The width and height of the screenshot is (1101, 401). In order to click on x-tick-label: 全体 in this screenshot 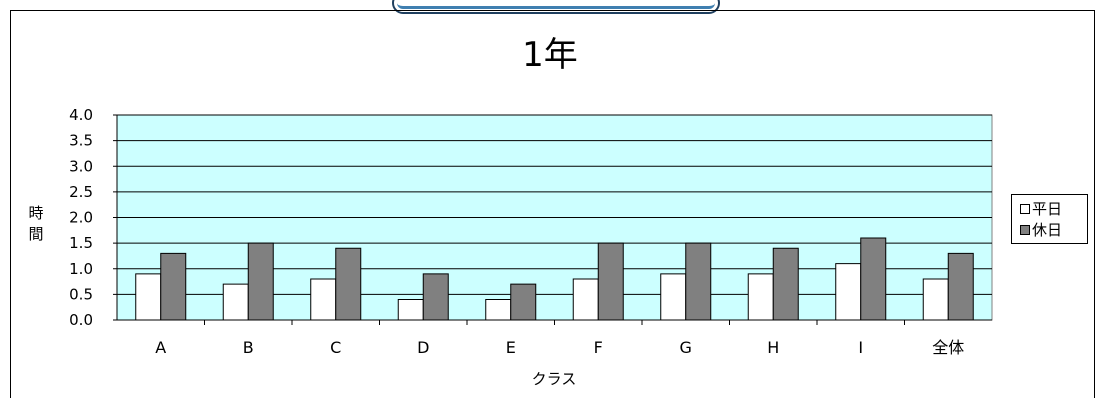, I will do `click(948, 347)`.